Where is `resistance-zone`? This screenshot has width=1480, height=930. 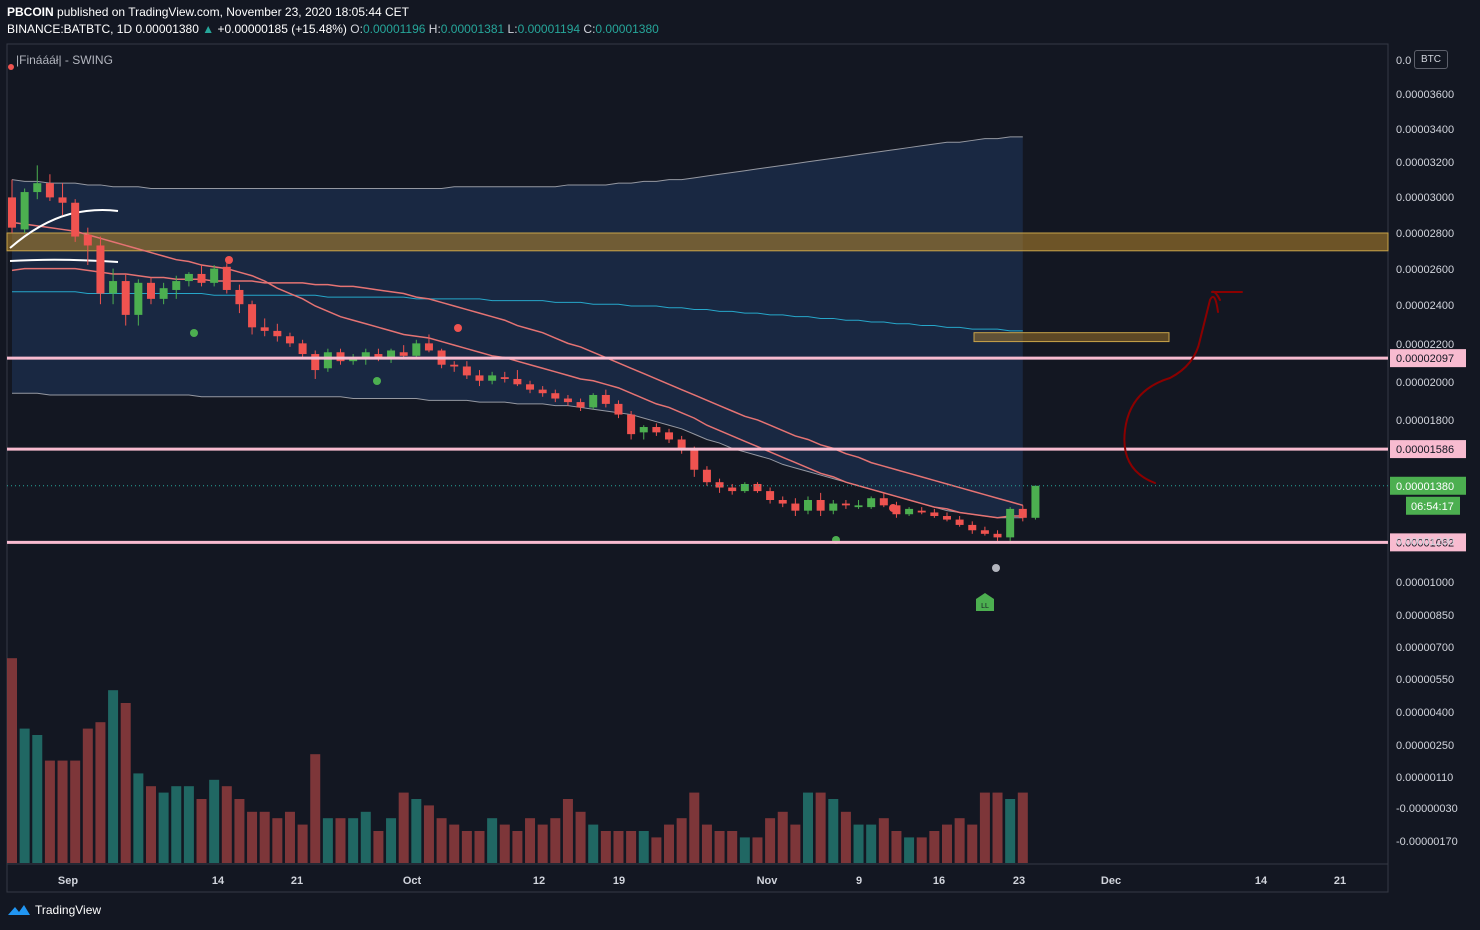
resistance-zone is located at coordinates (697, 242).